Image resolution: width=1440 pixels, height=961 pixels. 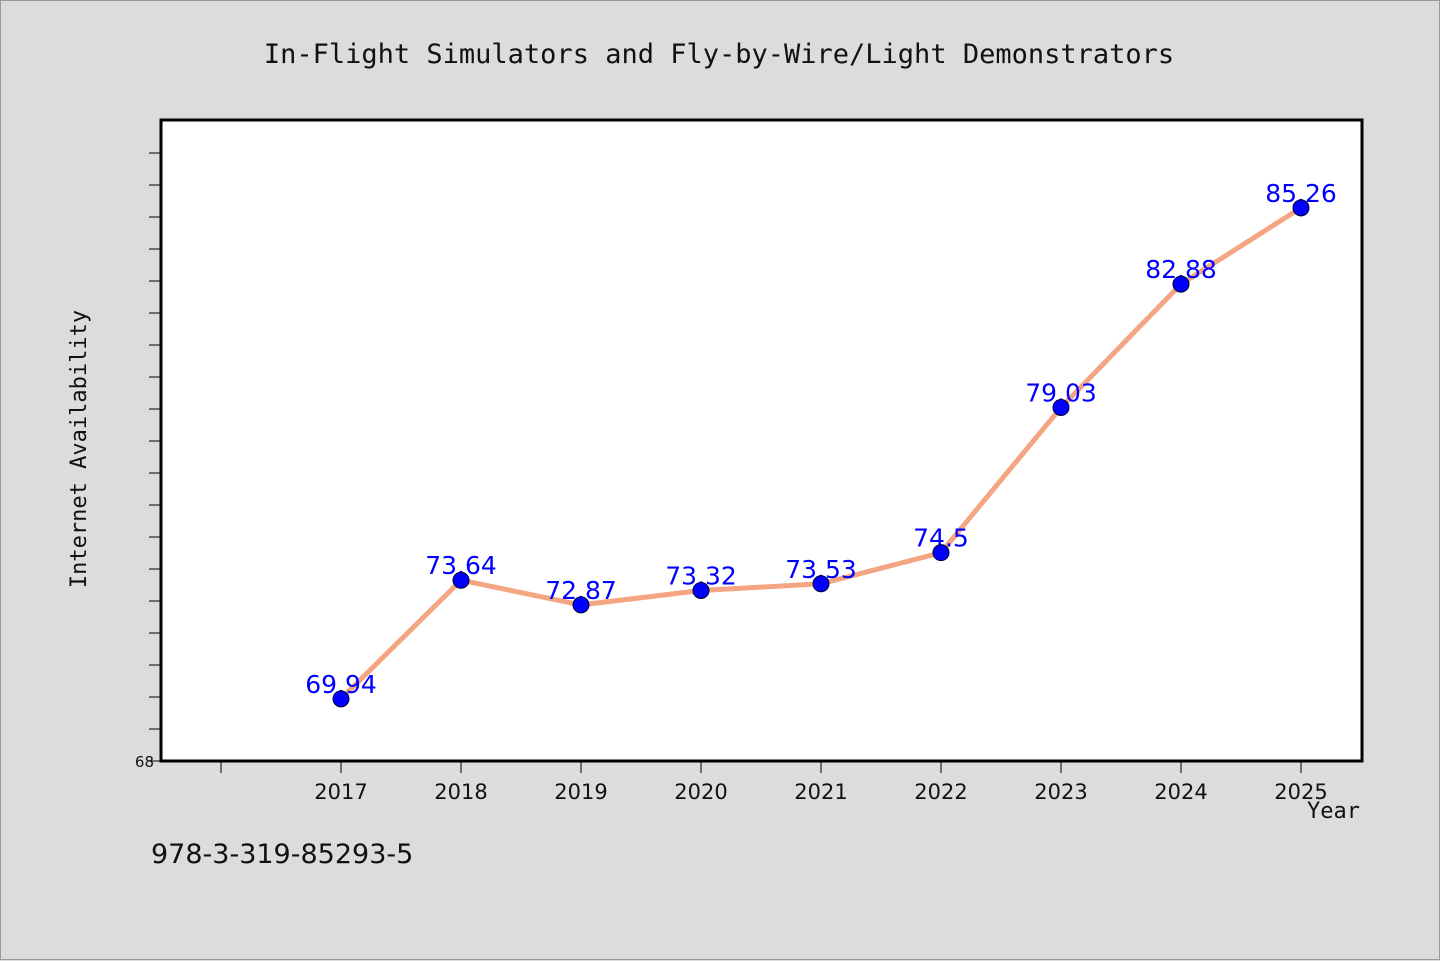 What do you see at coordinates (1180, 792) in the screenshot?
I see `x-tick-label-2024: 2024` at bounding box center [1180, 792].